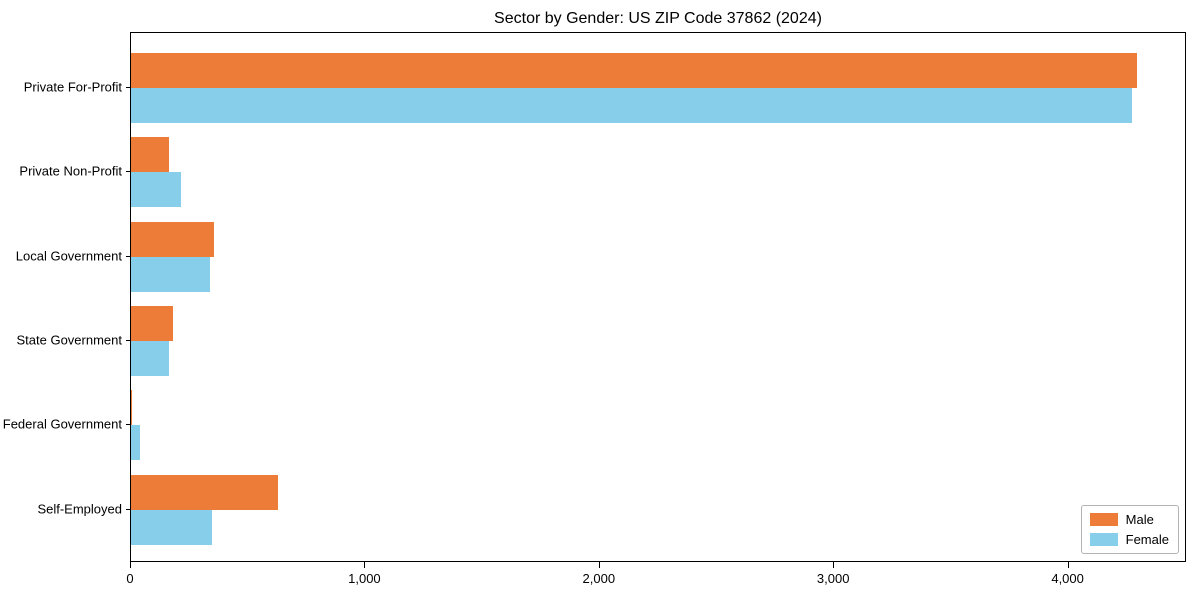 The height and width of the screenshot is (600, 1200). What do you see at coordinates (170, 274) in the screenshot?
I see `bar-female-local-government` at bounding box center [170, 274].